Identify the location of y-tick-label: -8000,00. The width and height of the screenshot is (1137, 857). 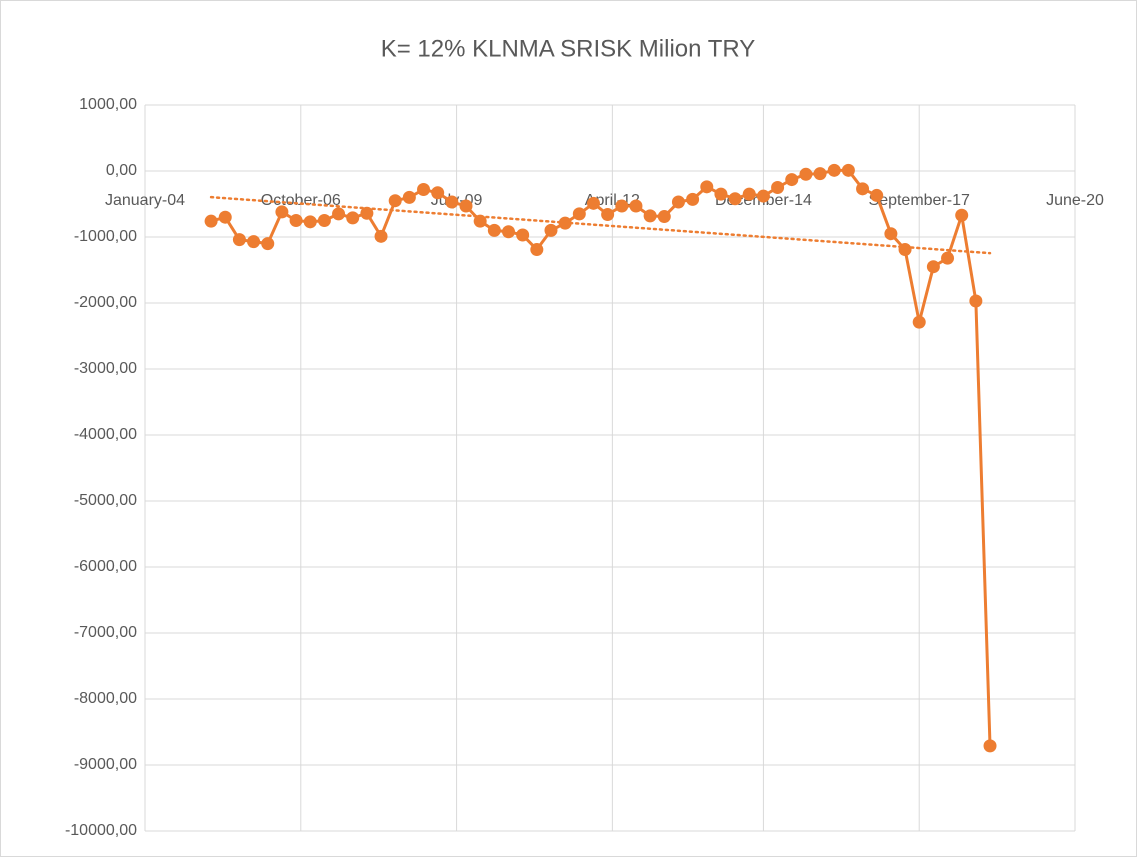
(105, 698).